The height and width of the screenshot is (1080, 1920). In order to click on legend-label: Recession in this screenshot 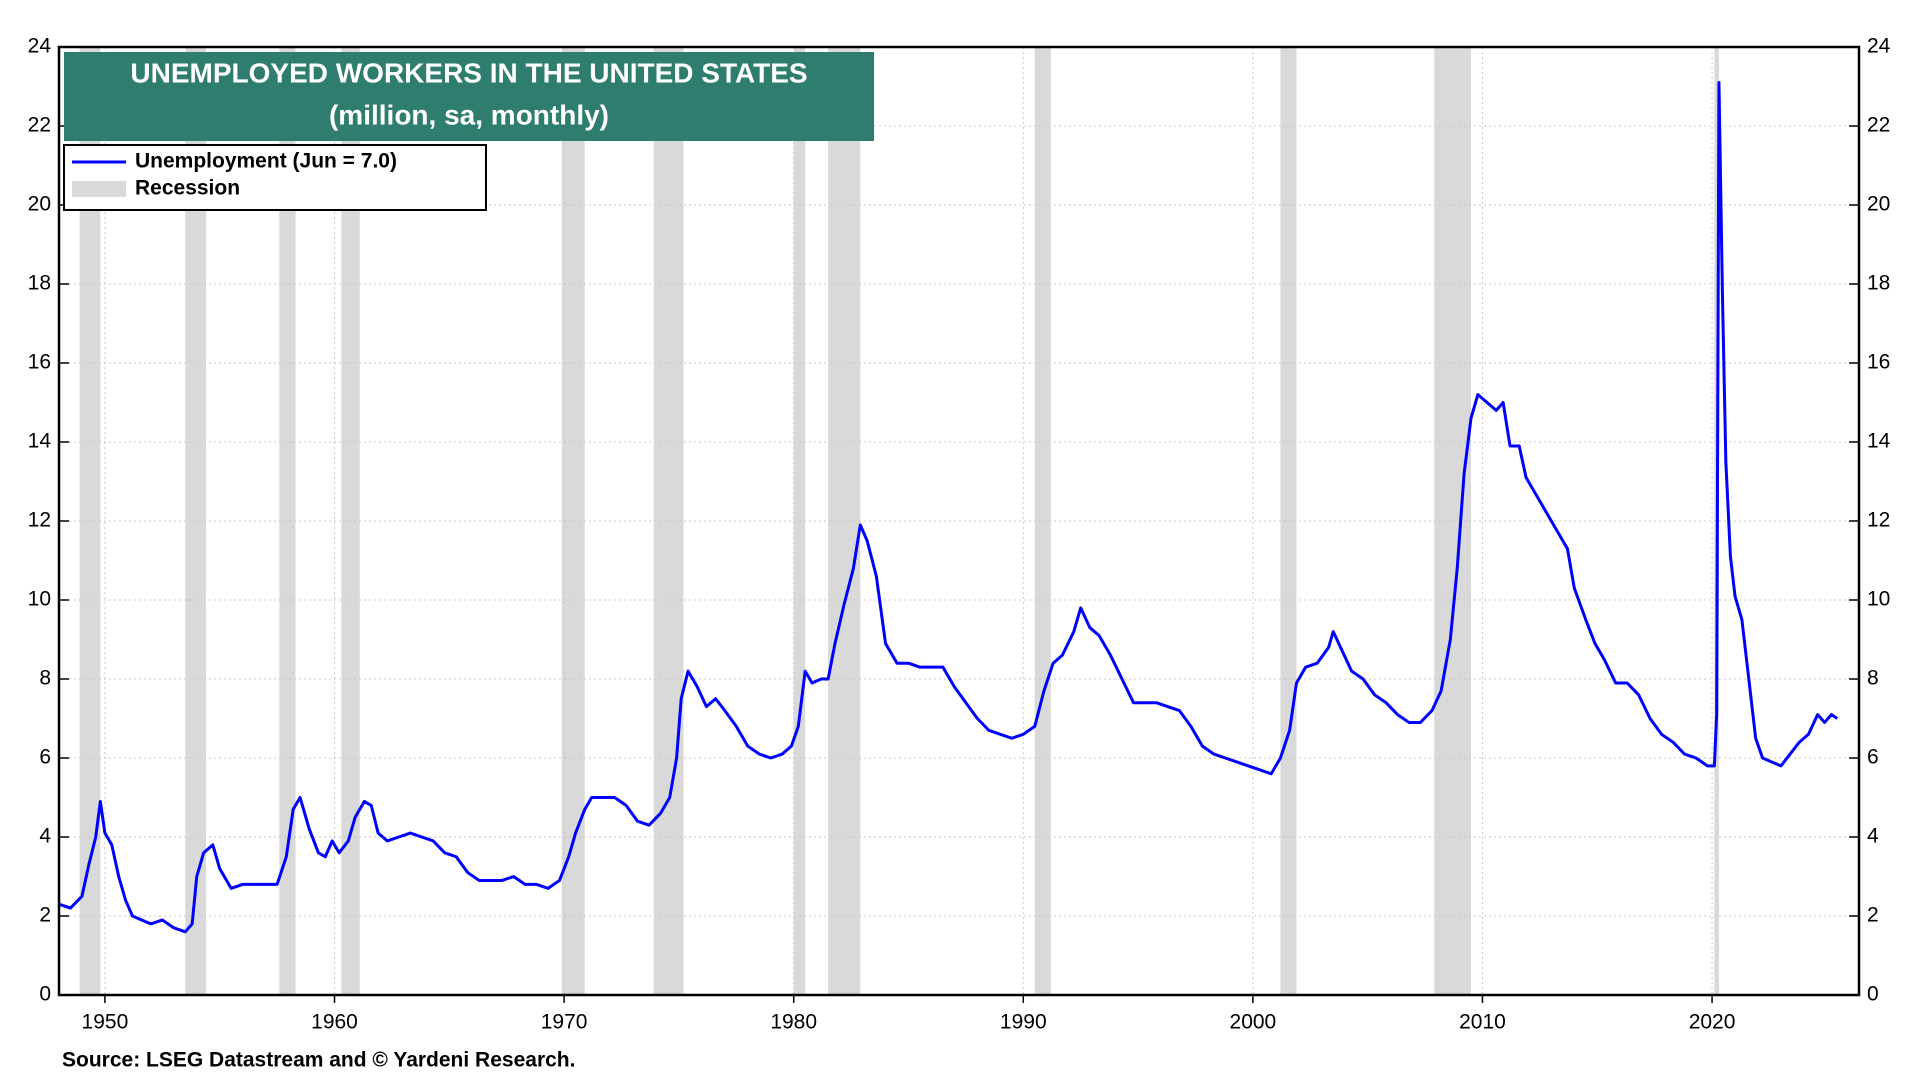, I will do `click(187, 188)`.